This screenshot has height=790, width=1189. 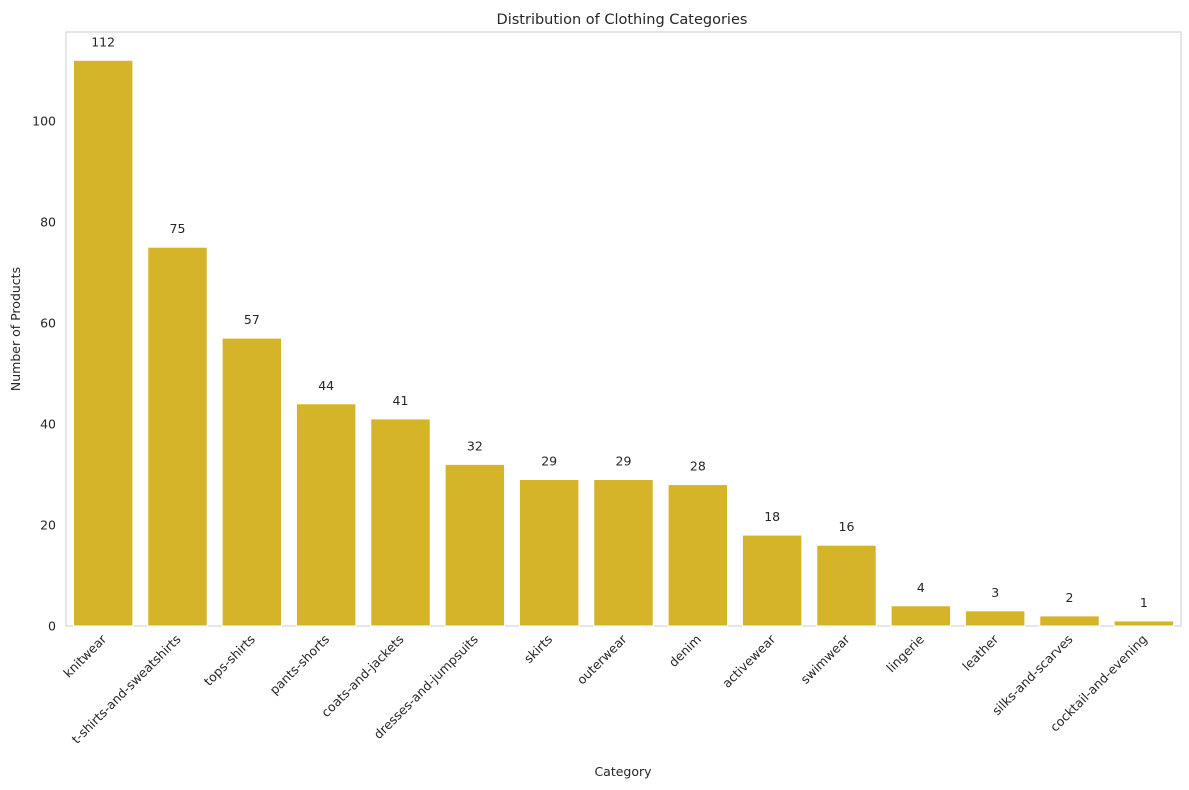 I want to click on data-label-knitwear: 112, so click(x=103, y=41).